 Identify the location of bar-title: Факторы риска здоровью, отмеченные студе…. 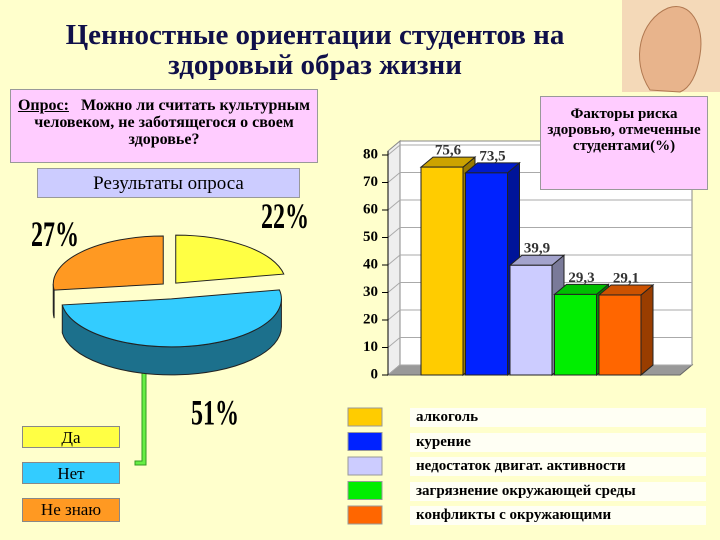
(624, 143).